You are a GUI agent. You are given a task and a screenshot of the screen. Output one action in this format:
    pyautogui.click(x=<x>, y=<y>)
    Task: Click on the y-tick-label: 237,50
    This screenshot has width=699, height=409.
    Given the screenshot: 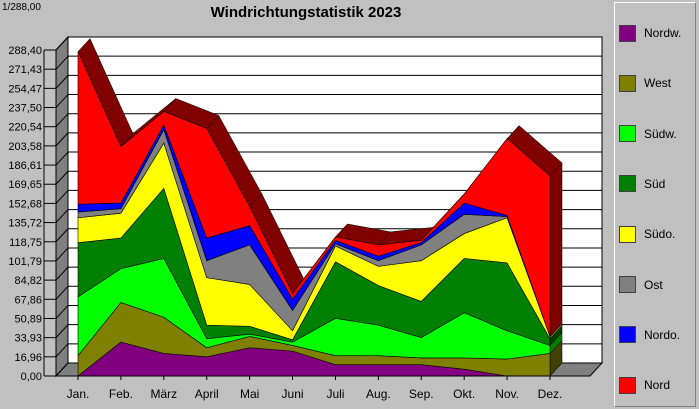 What is the action you would take?
    pyautogui.click(x=25, y=109)
    